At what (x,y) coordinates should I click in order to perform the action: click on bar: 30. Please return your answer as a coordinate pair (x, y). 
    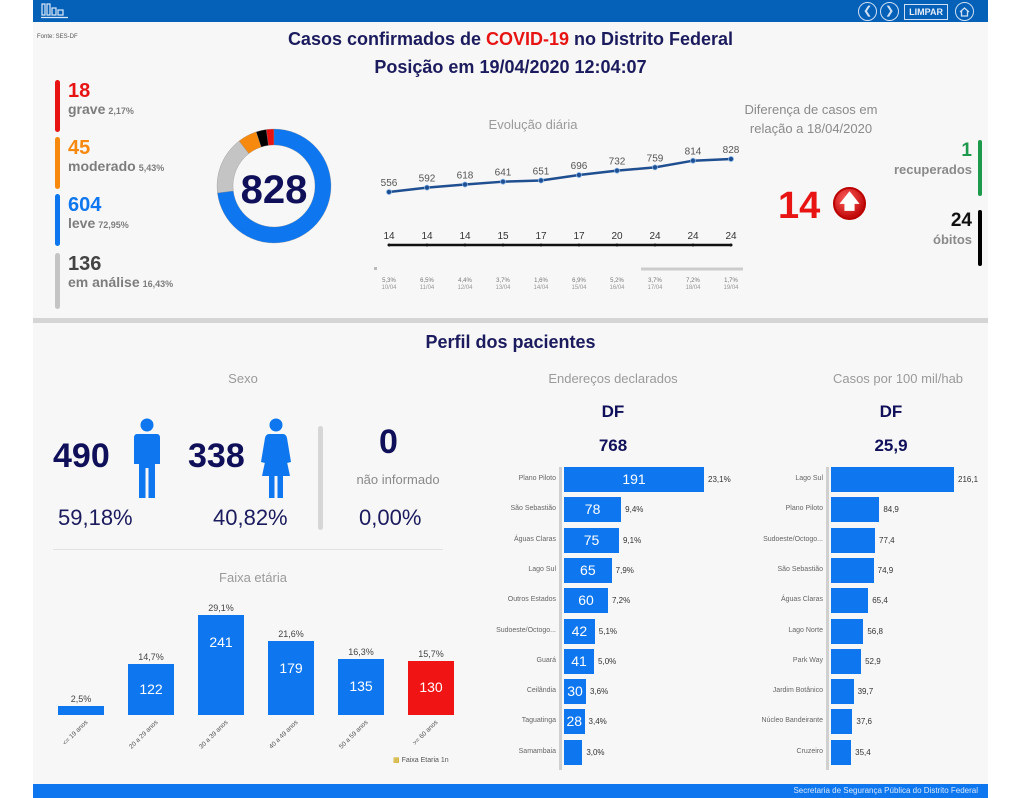
    Looking at the image, I should click on (575, 692).